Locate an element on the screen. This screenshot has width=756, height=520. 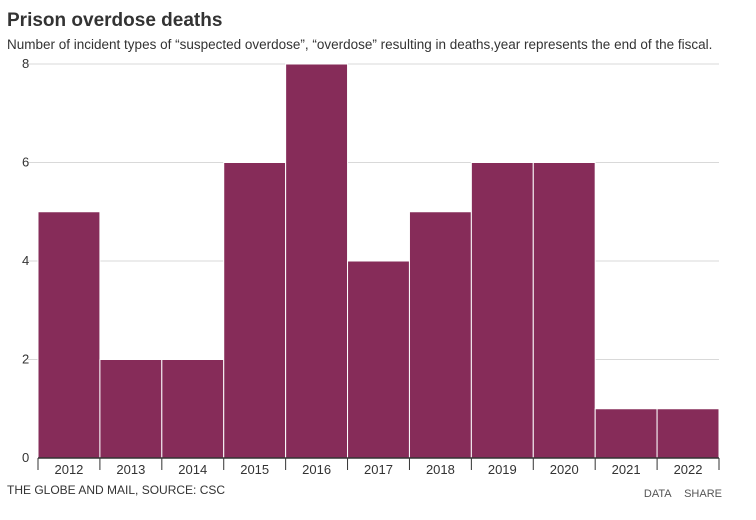
bar-2020 is located at coordinates (564, 310).